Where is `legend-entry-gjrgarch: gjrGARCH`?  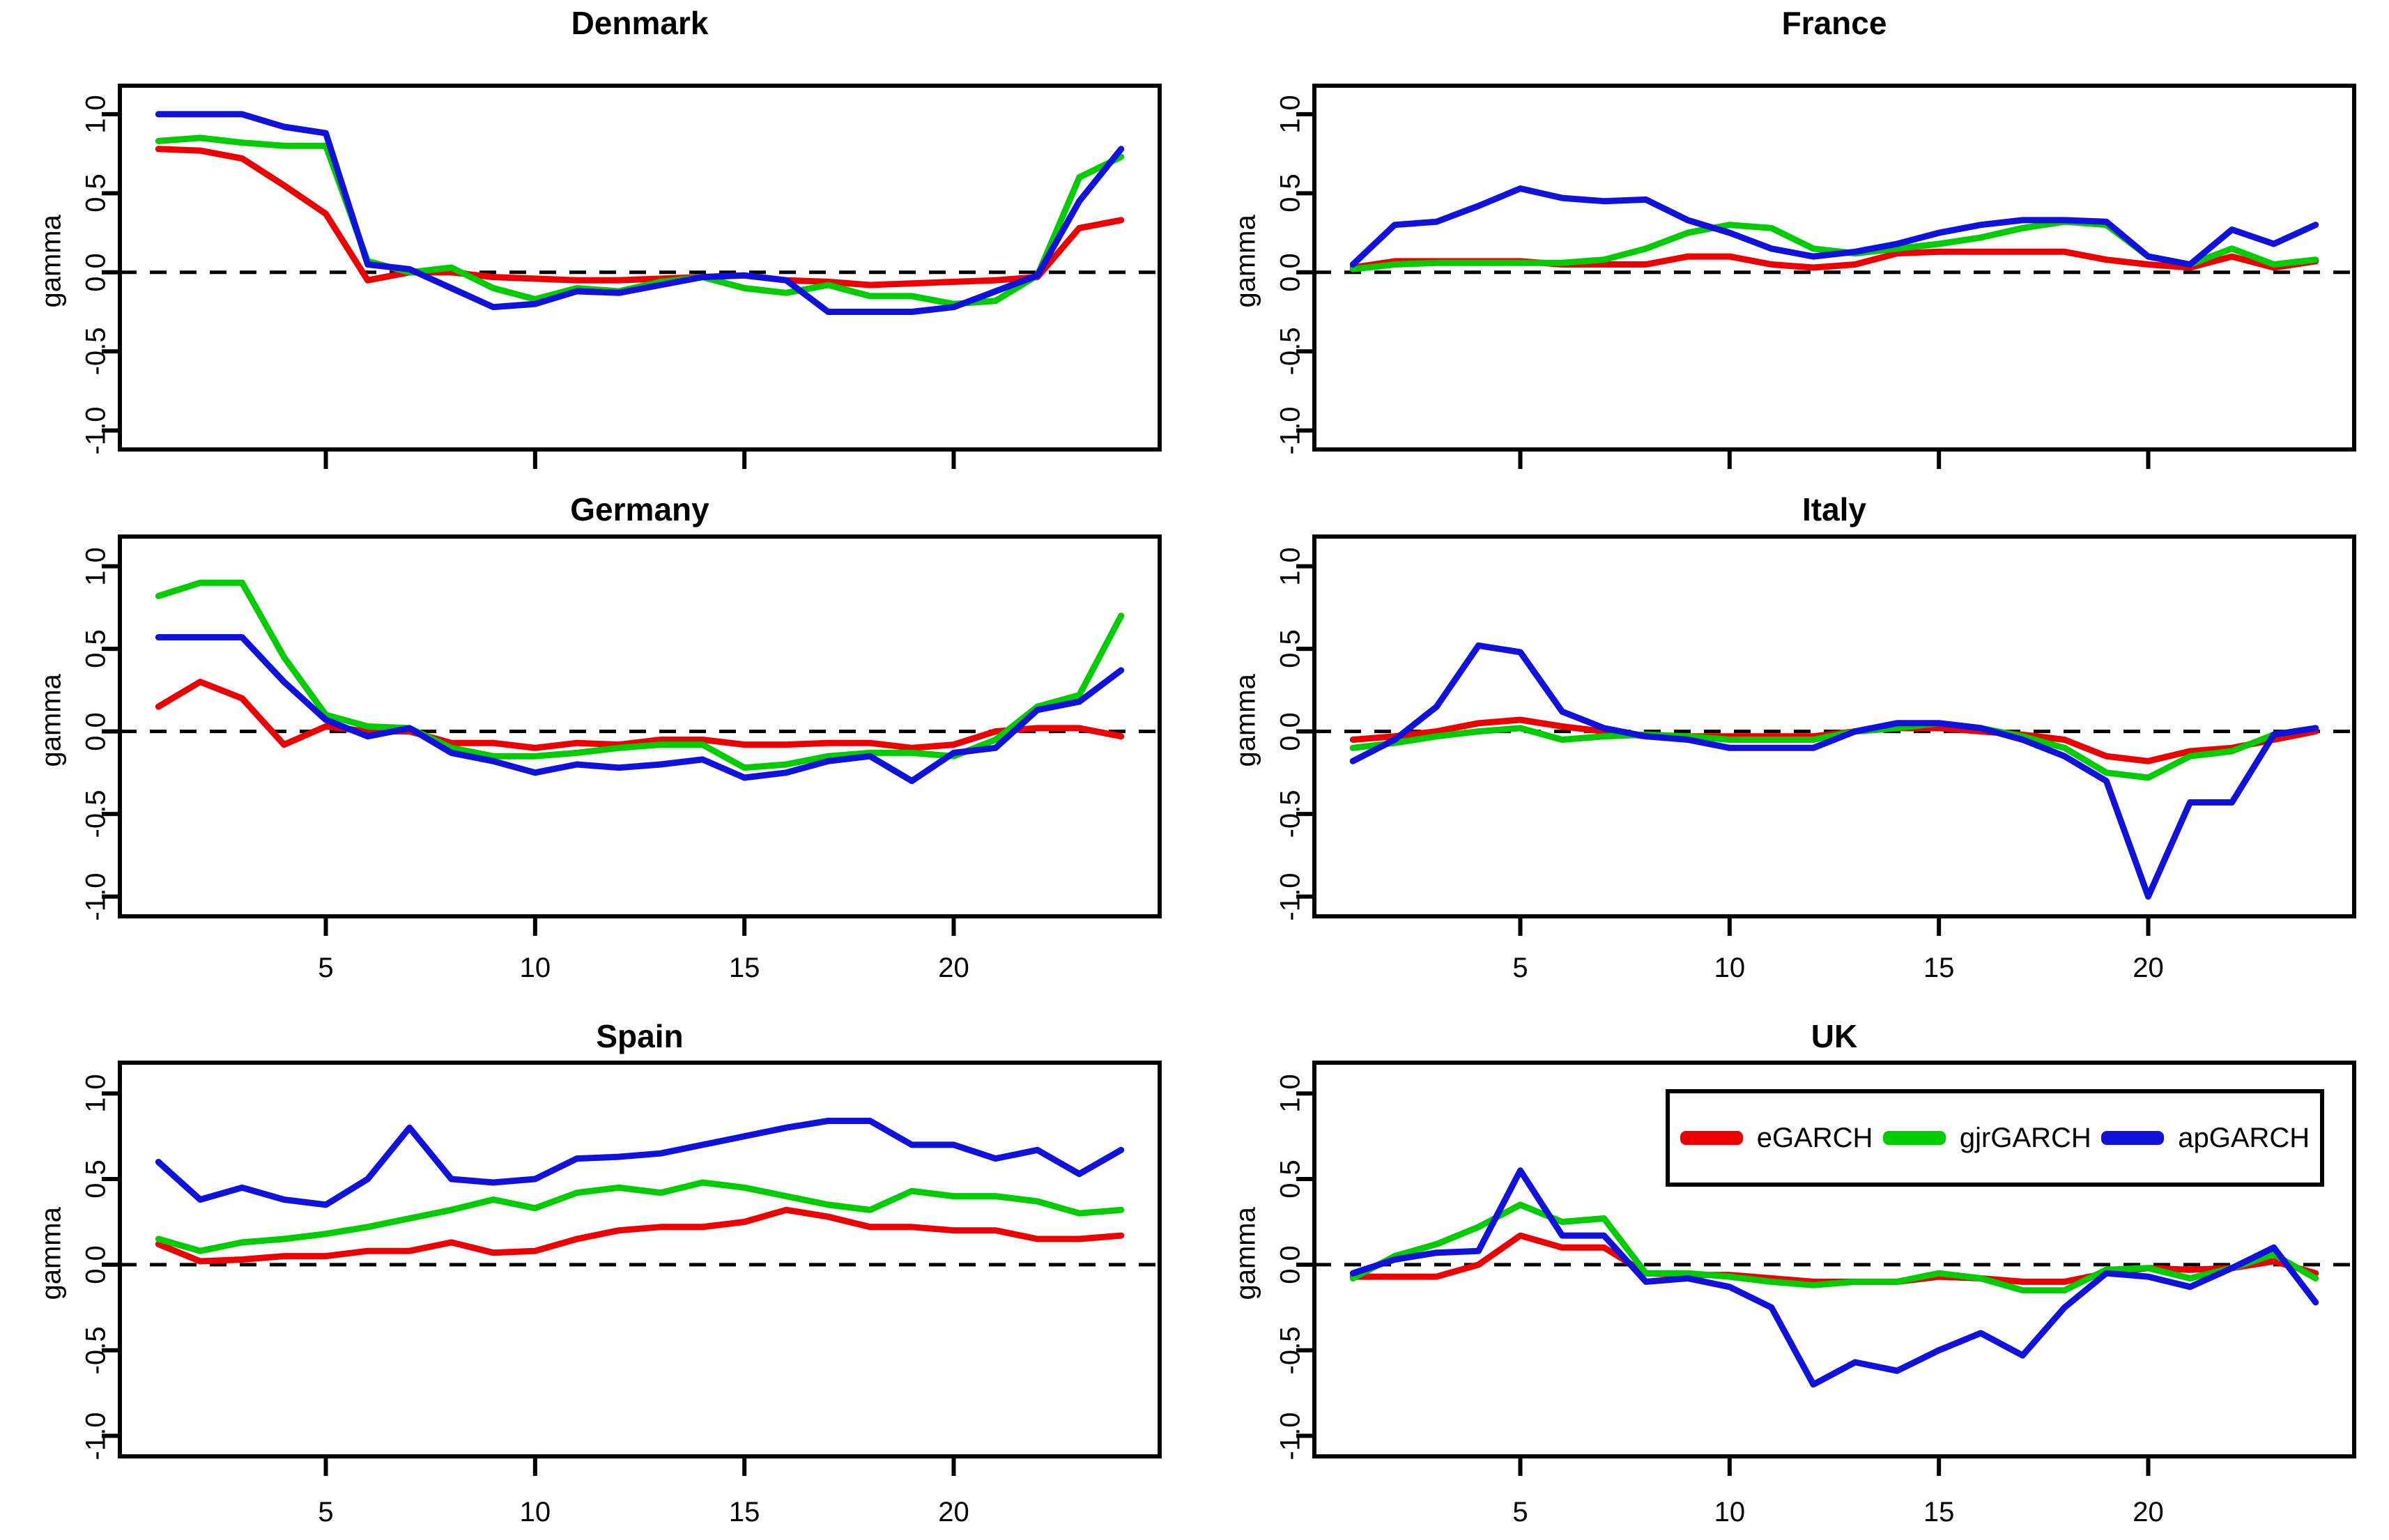
legend-entry-gjrgarch: gjrGARCH is located at coordinates (1986, 1138).